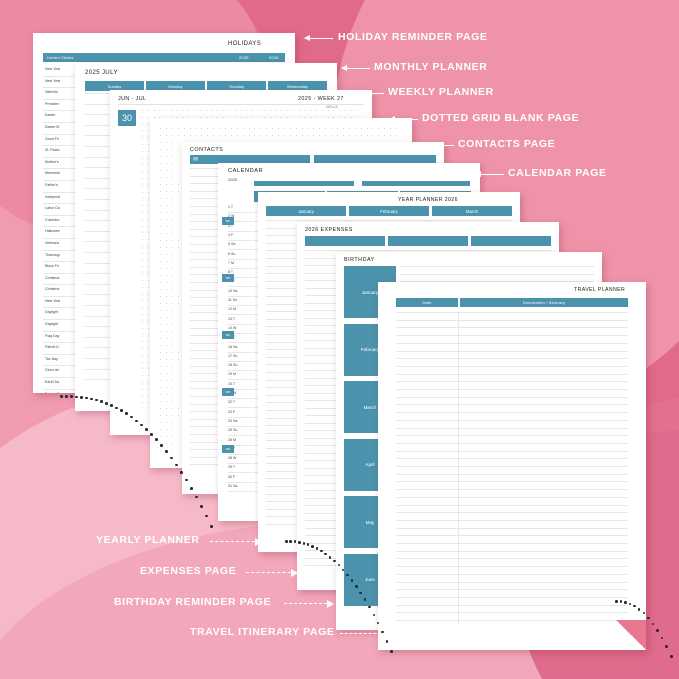 This screenshot has width=679, height=679. Describe the element at coordinates (297, 86) in the screenshot. I see `monthly-weekday-cell: Wednesday` at that location.